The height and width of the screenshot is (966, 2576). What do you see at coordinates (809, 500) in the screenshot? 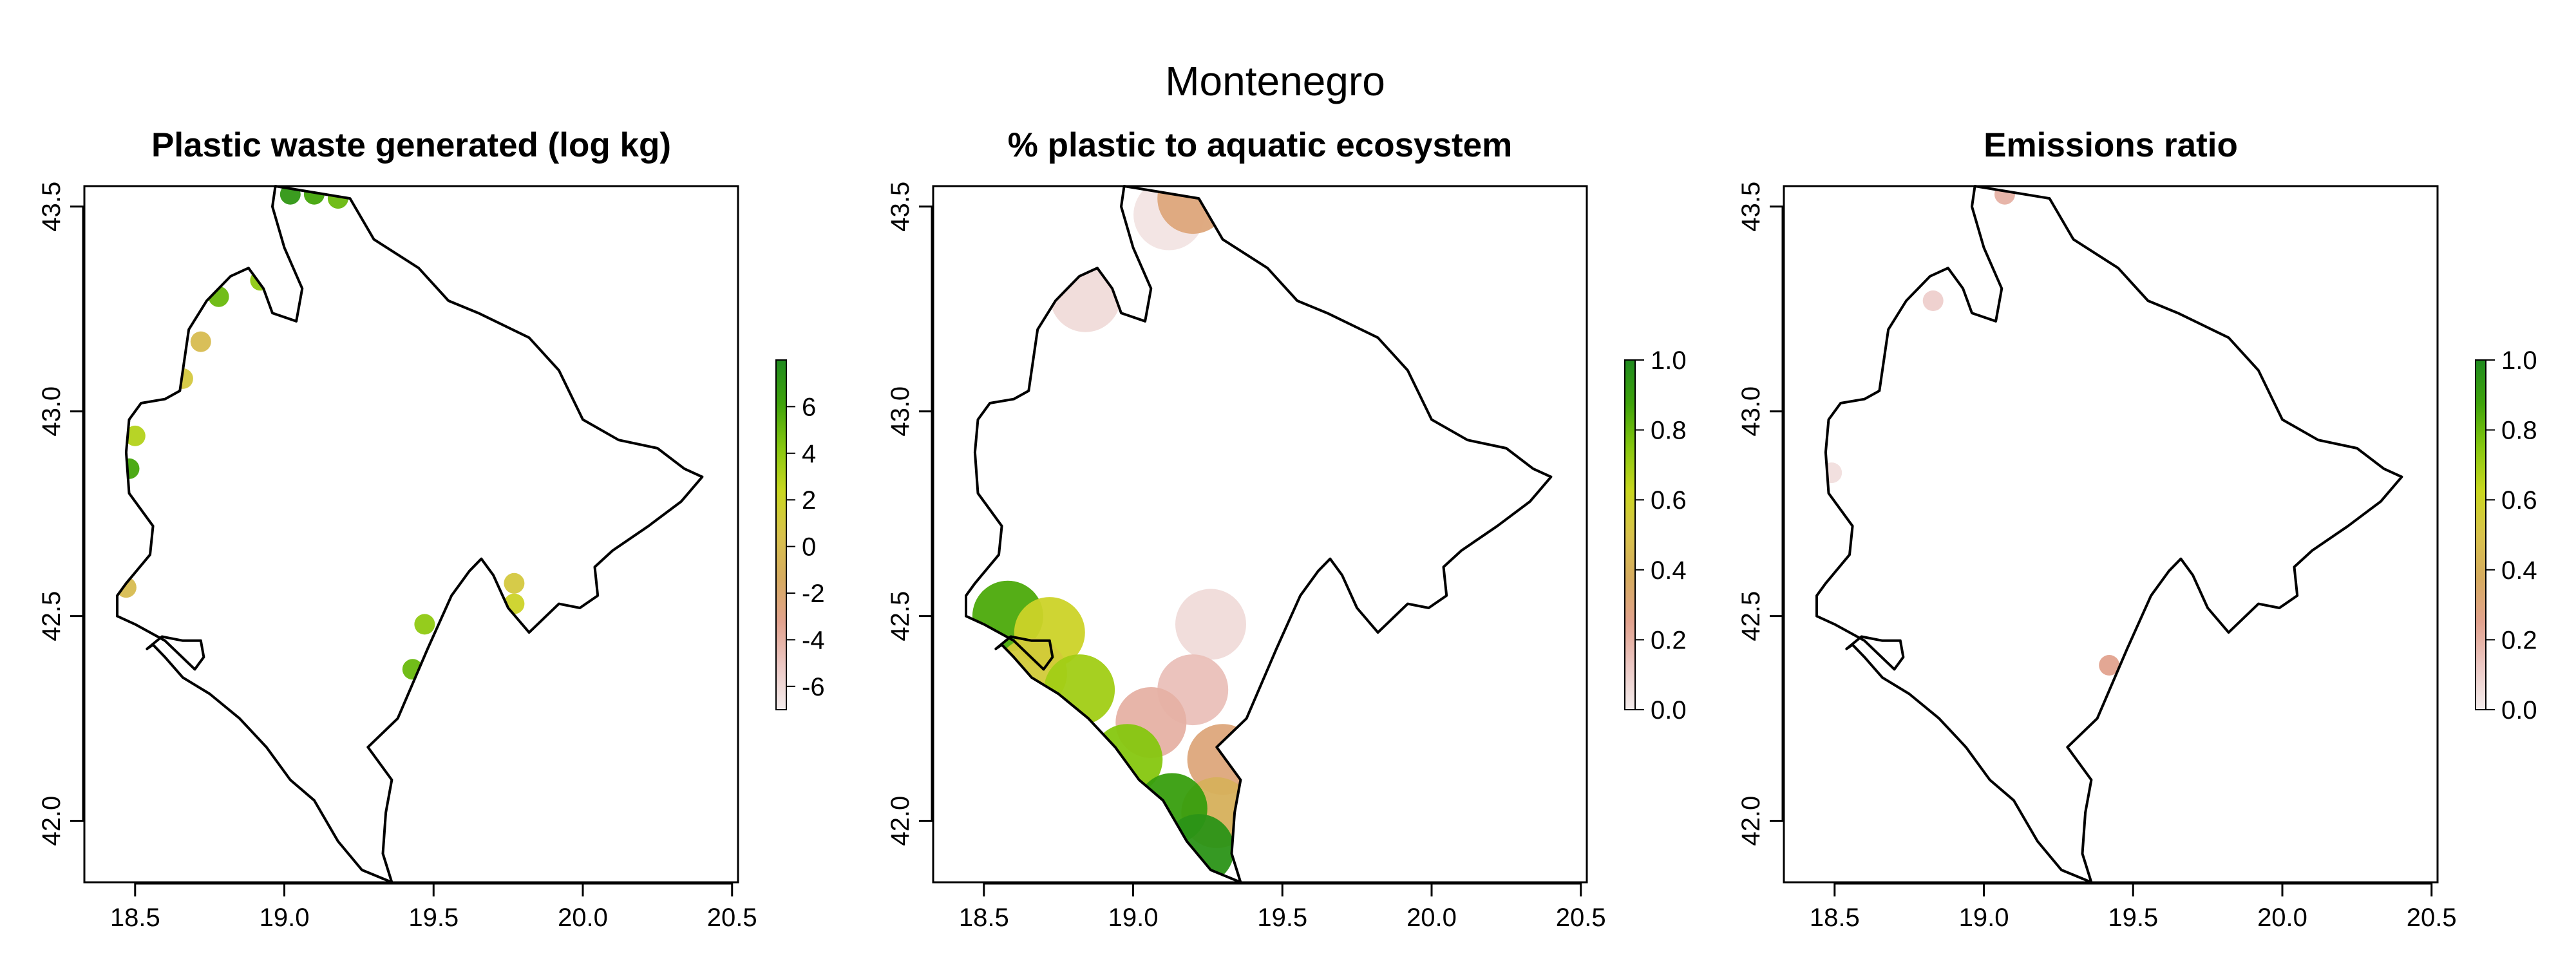
I see `colorbar-tick-label: 2` at bounding box center [809, 500].